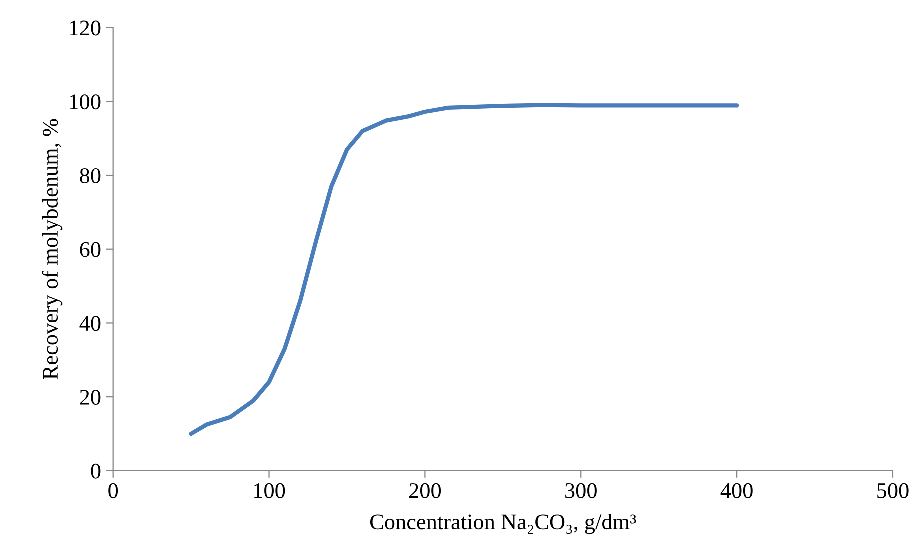 This screenshot has width=914, height=556. Describe the element at coordinates (85, 28) in the screenshot. I see `y-tick-label: 120` at that location.